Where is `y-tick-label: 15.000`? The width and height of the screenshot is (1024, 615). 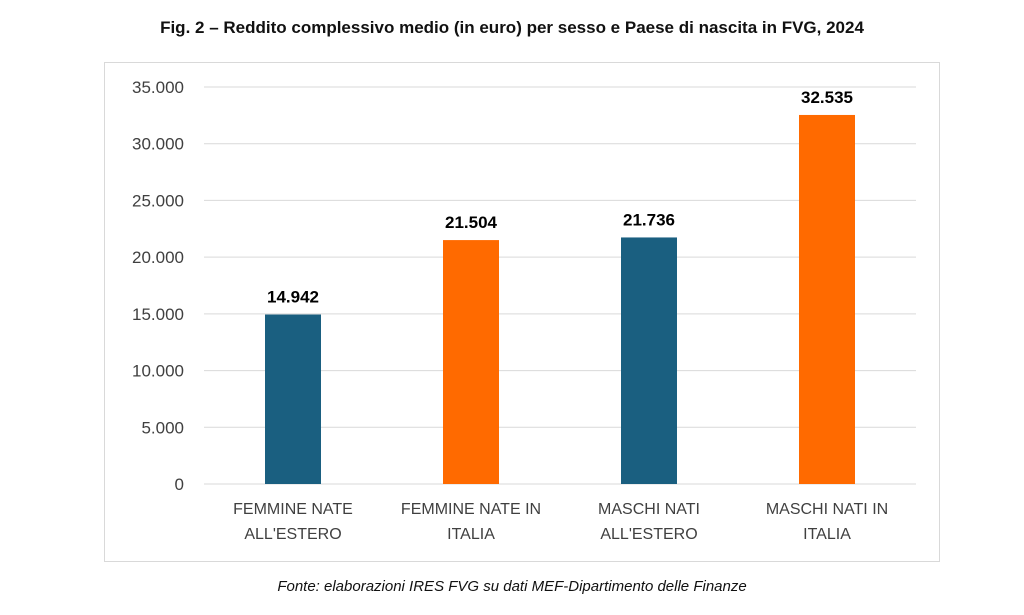 y-tick-label: 15.000 is located at coordinates (158, 314).